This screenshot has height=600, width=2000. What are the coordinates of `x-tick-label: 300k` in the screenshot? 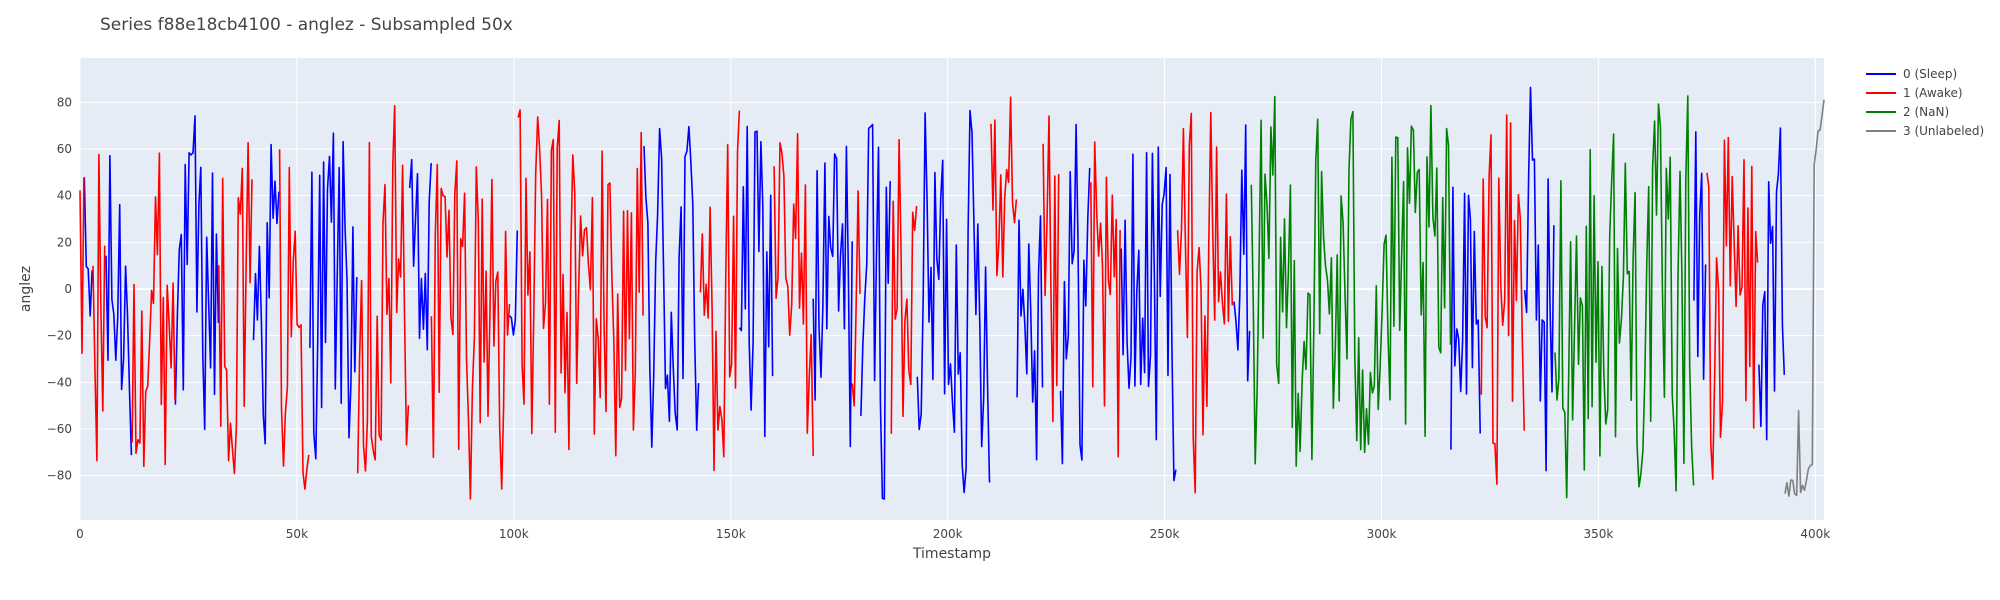 It's located at (1382, 534).